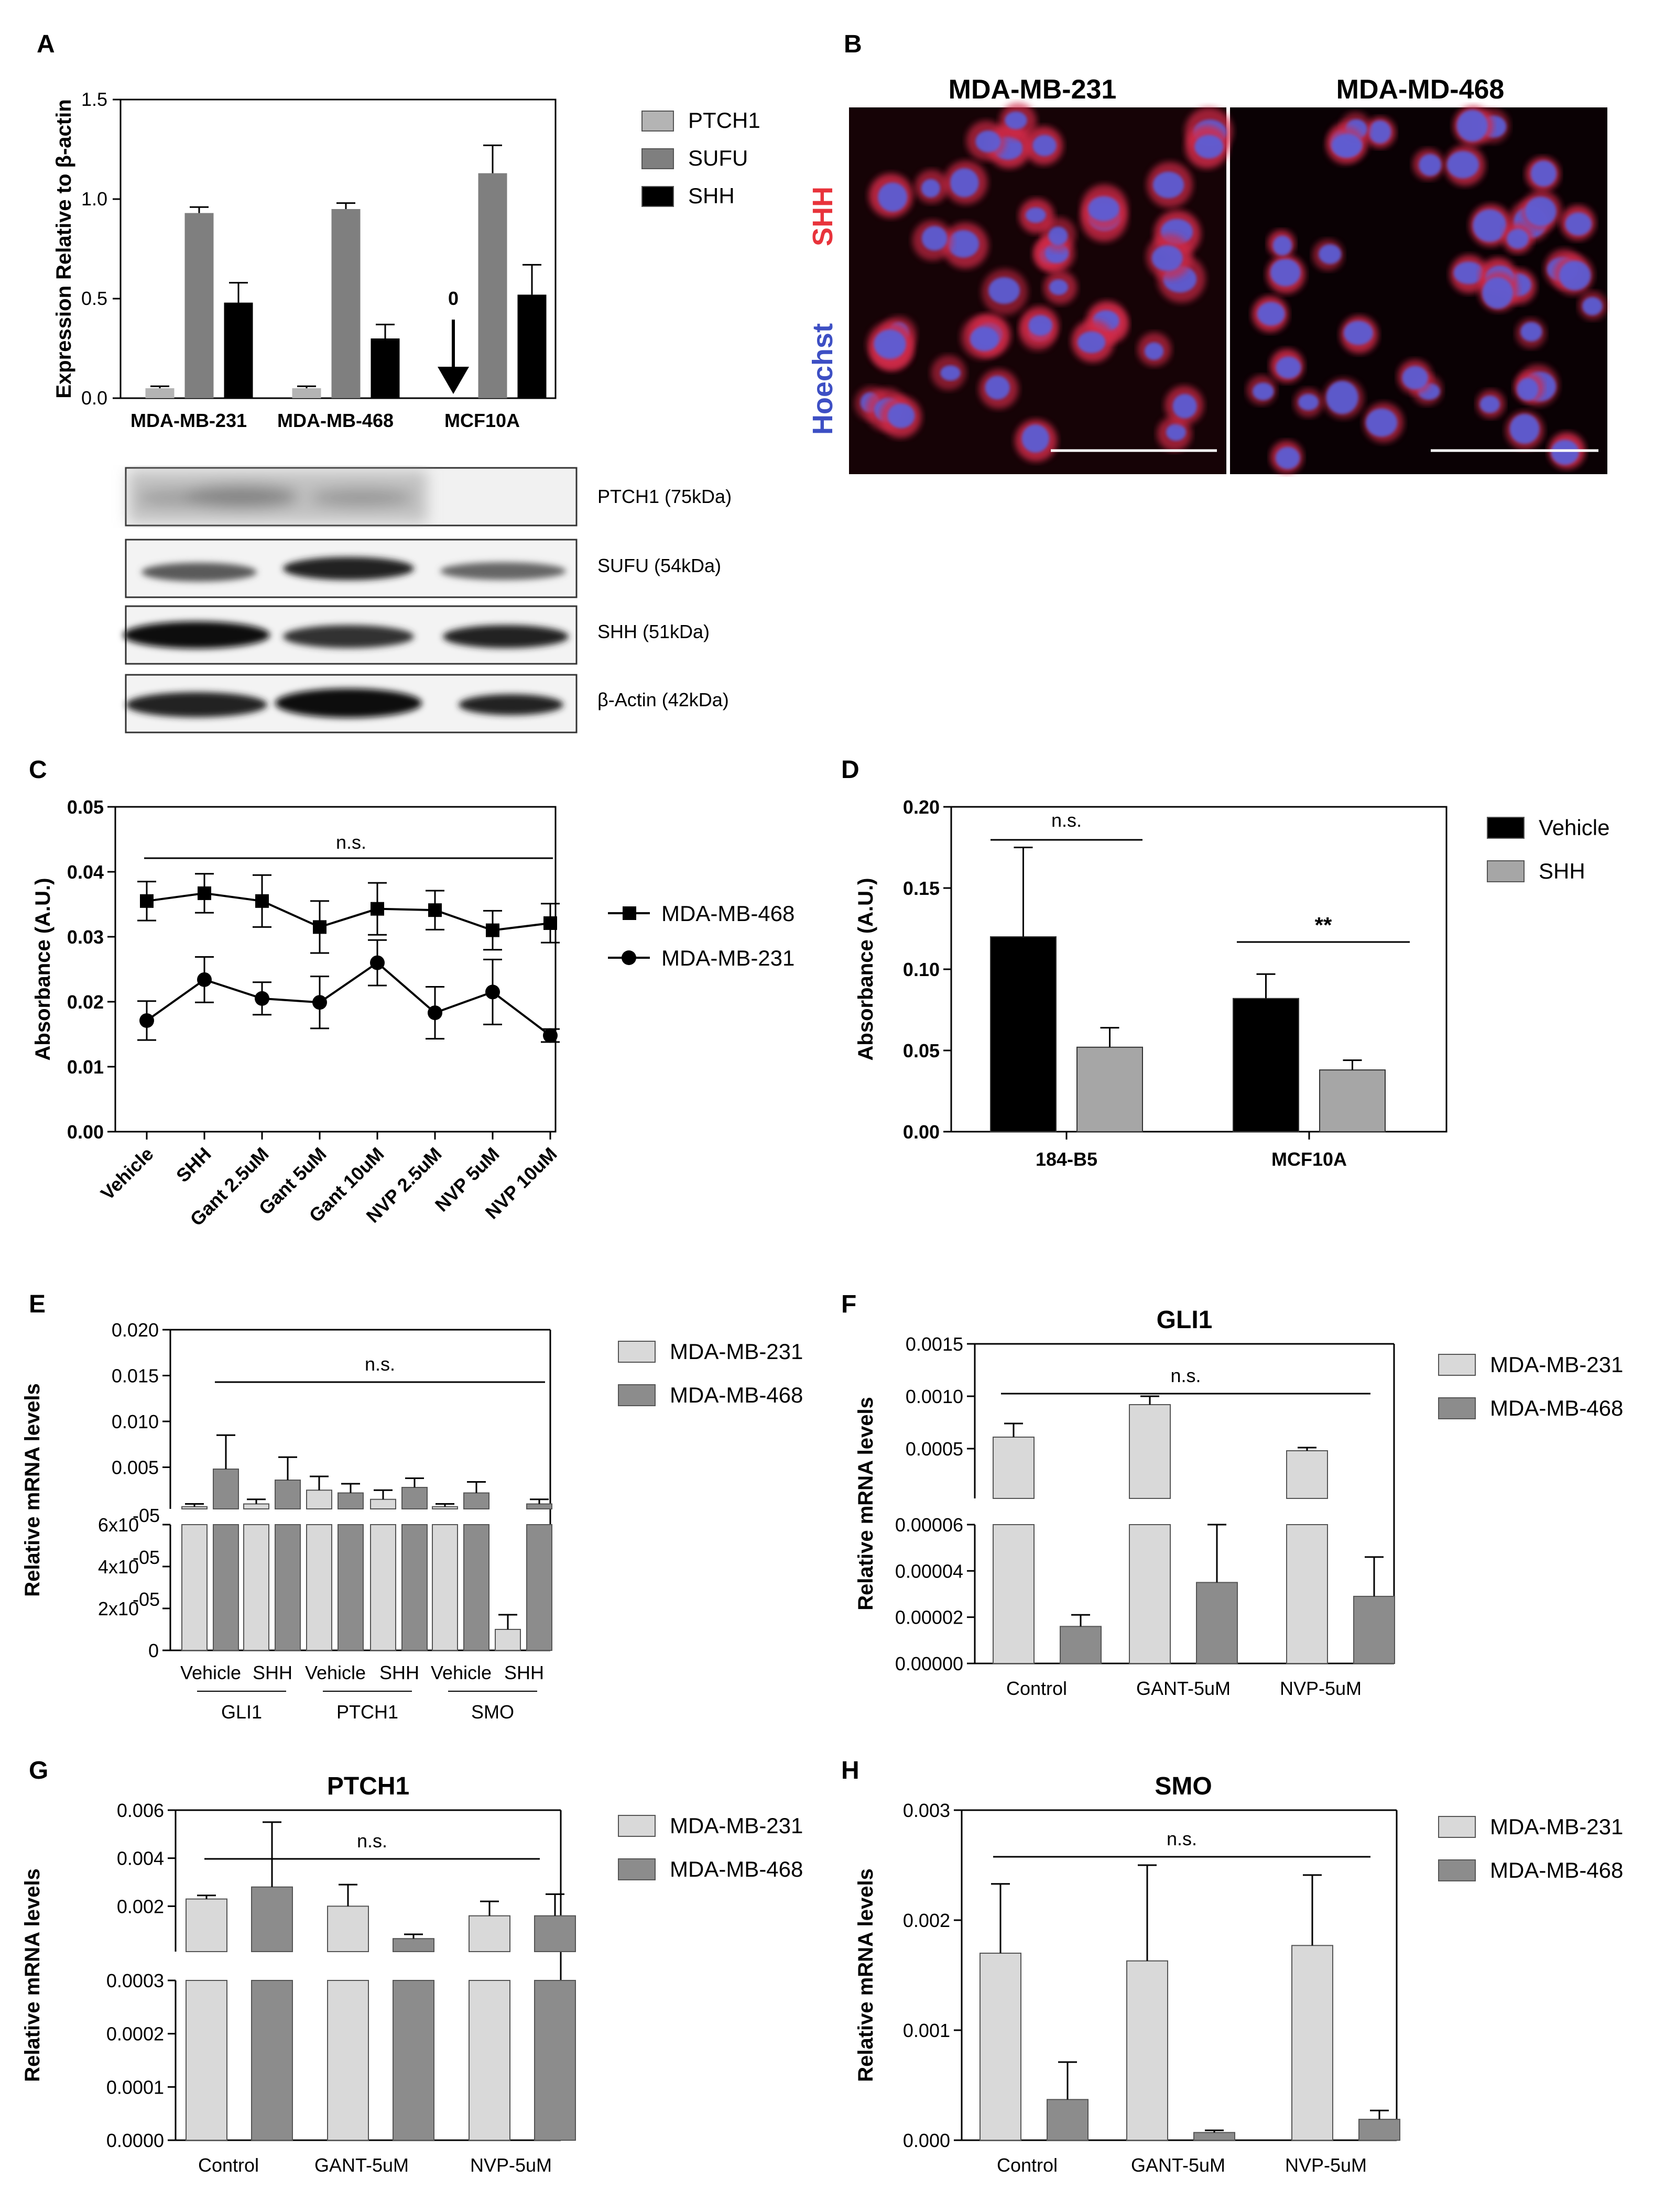 The height and width of the screenshot is (2212, 1665). What do you see at coordinates (94, 398) in the screenshot?
I see `y-tick-label: 0.0` at bounding box center [94, 398].